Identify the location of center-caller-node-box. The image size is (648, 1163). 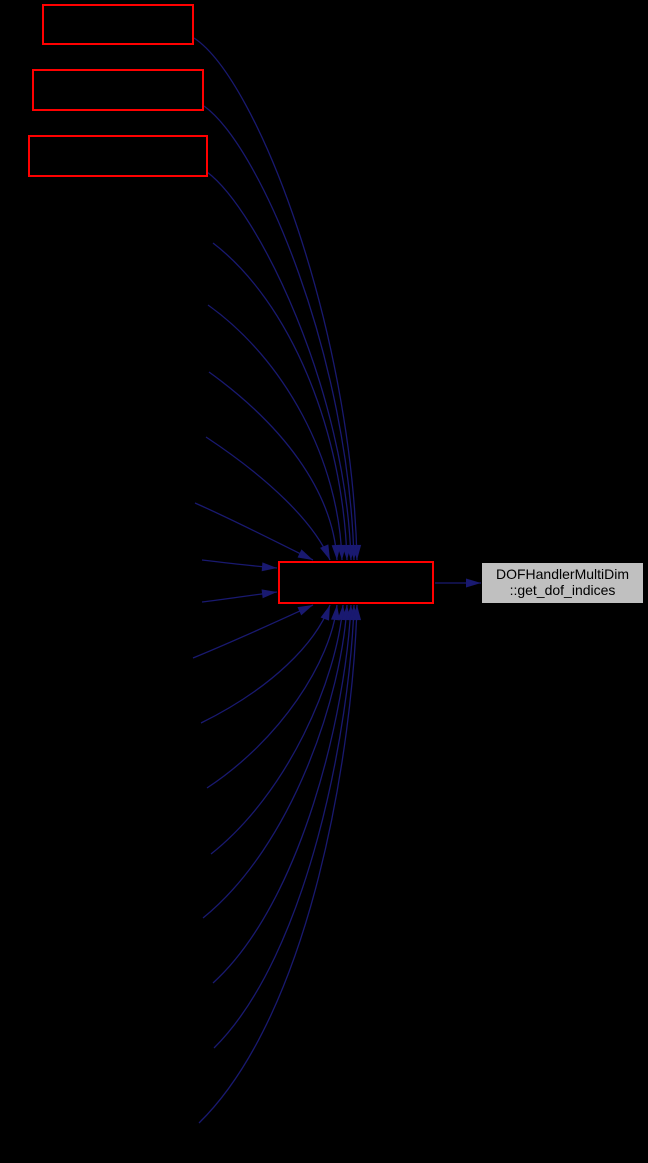
(356, 582).